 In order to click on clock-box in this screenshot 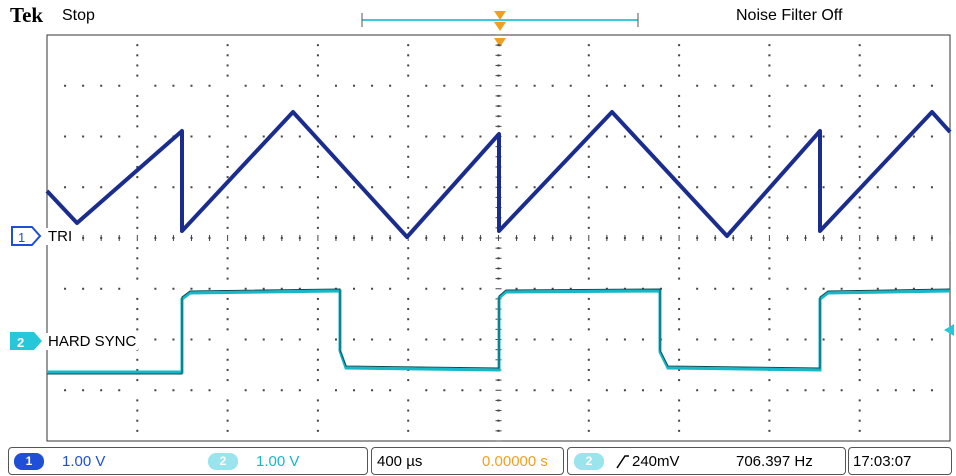, I will do `click(900, 461)`.